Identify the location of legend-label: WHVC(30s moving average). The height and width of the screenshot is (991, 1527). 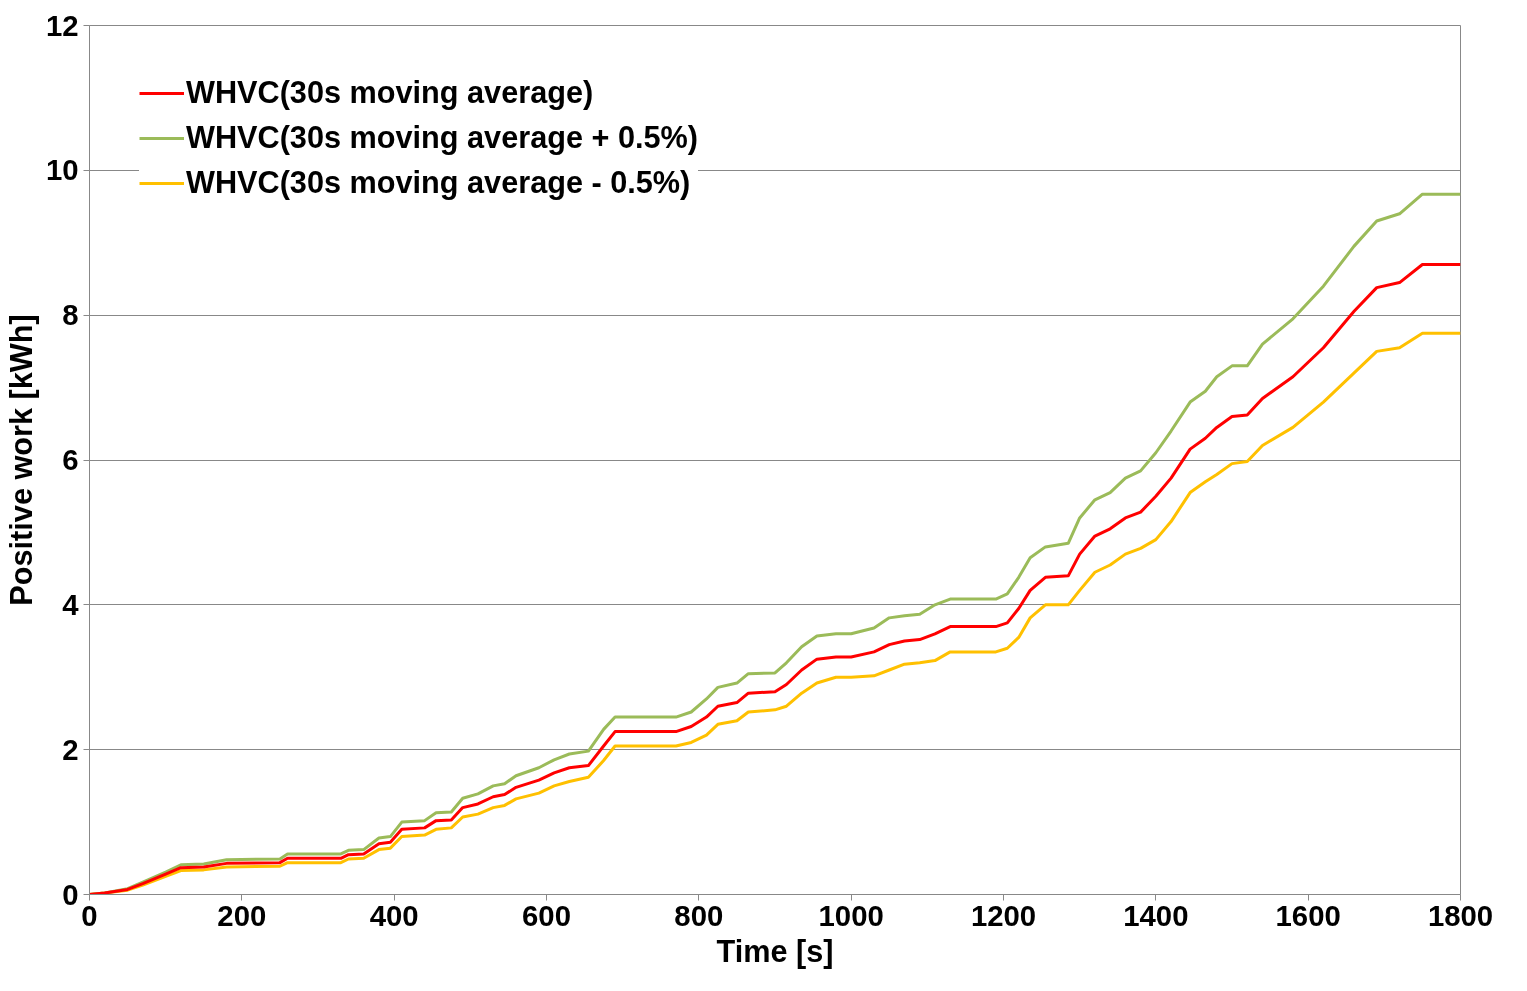
(390, 92).